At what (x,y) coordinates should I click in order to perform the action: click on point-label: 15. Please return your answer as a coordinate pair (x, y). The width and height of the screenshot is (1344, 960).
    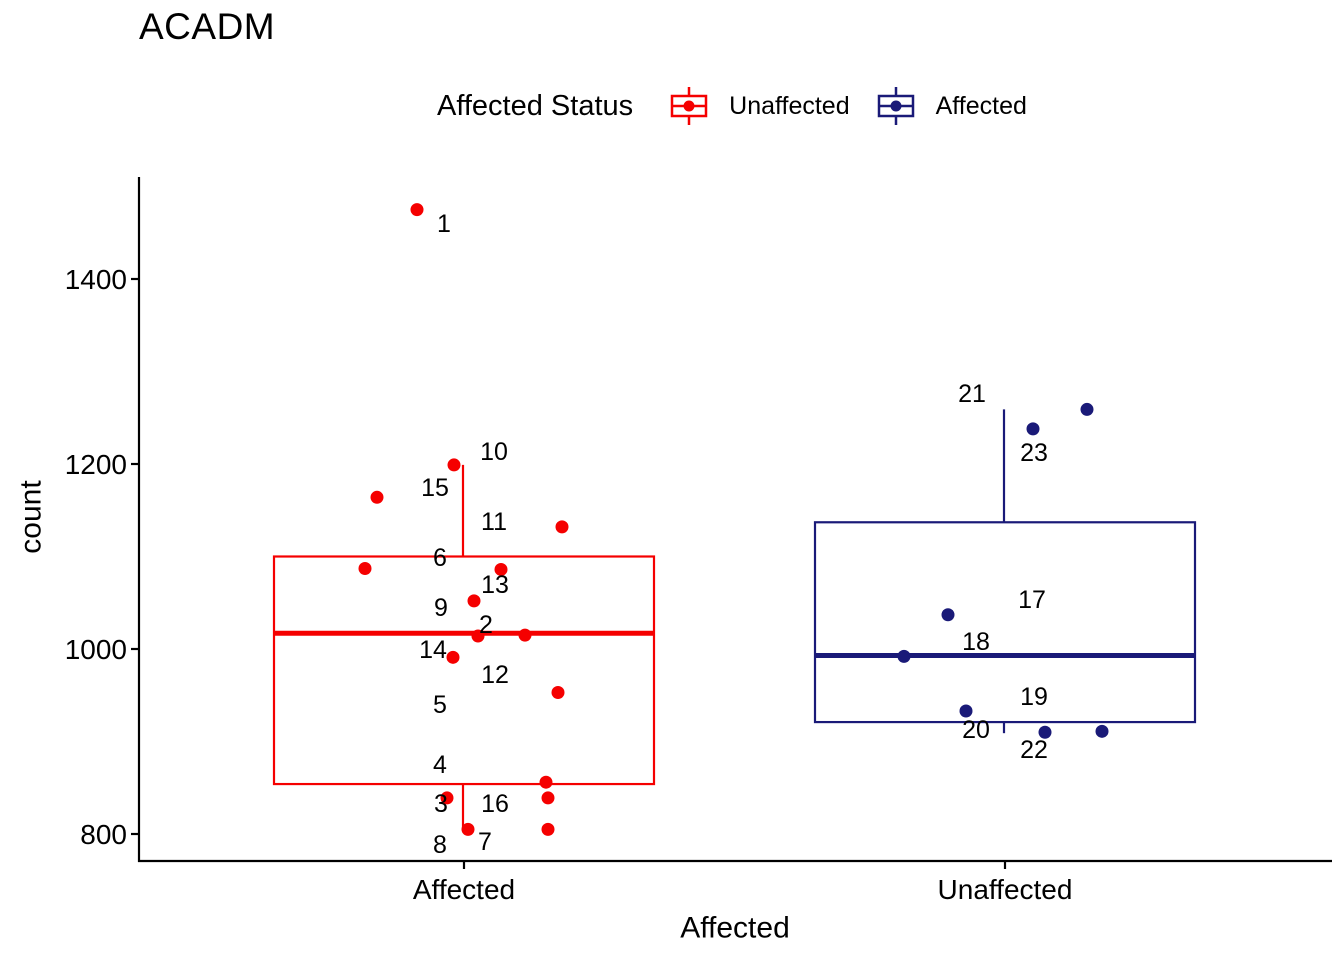
    Looking at the image, I should click on (435, 488).